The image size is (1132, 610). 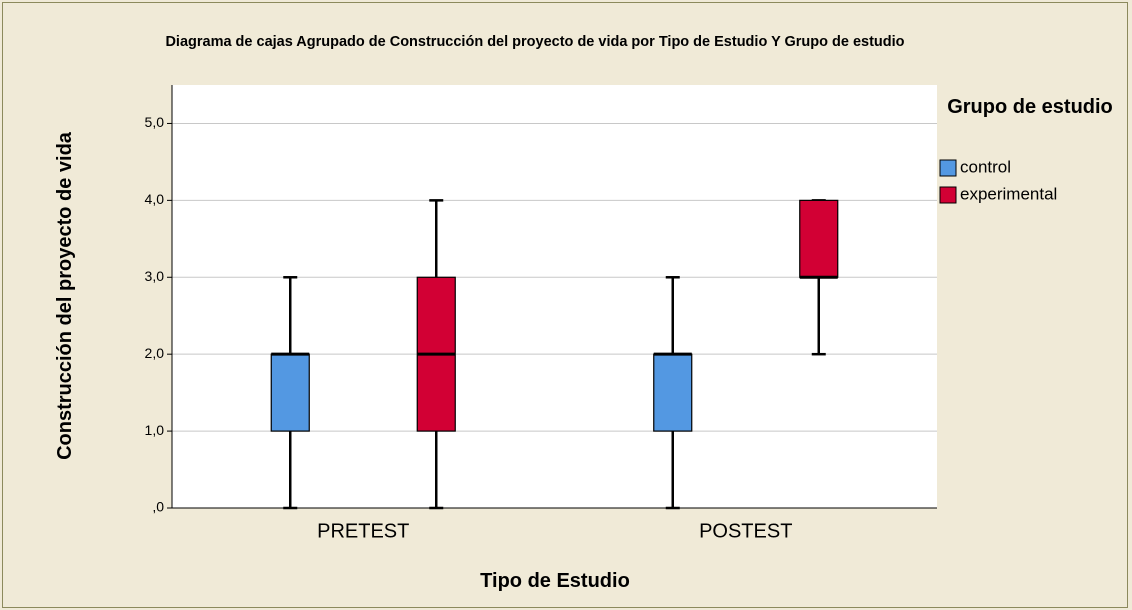 I want to click on x-tick-label: POSTEST, so click(x=745, y=531).